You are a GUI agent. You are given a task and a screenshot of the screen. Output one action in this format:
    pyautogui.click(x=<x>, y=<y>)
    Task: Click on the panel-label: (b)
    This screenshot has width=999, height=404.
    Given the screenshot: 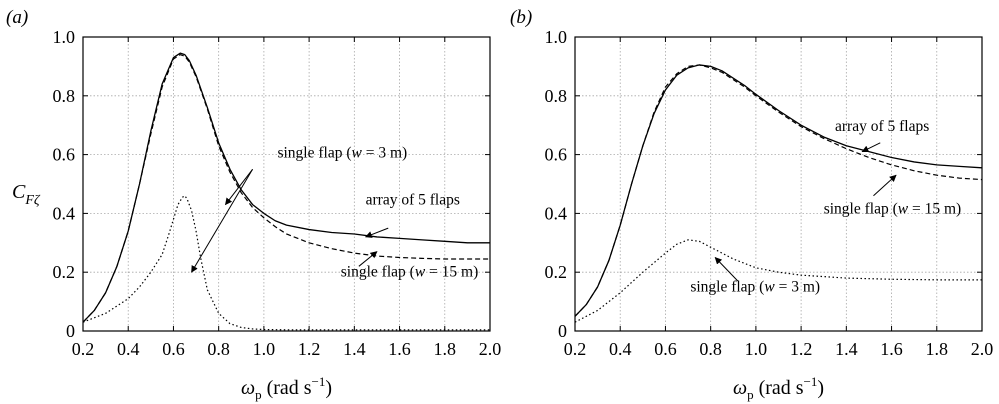 What is the action you would take?
    pyautogui.click(x=521, y=17)
    